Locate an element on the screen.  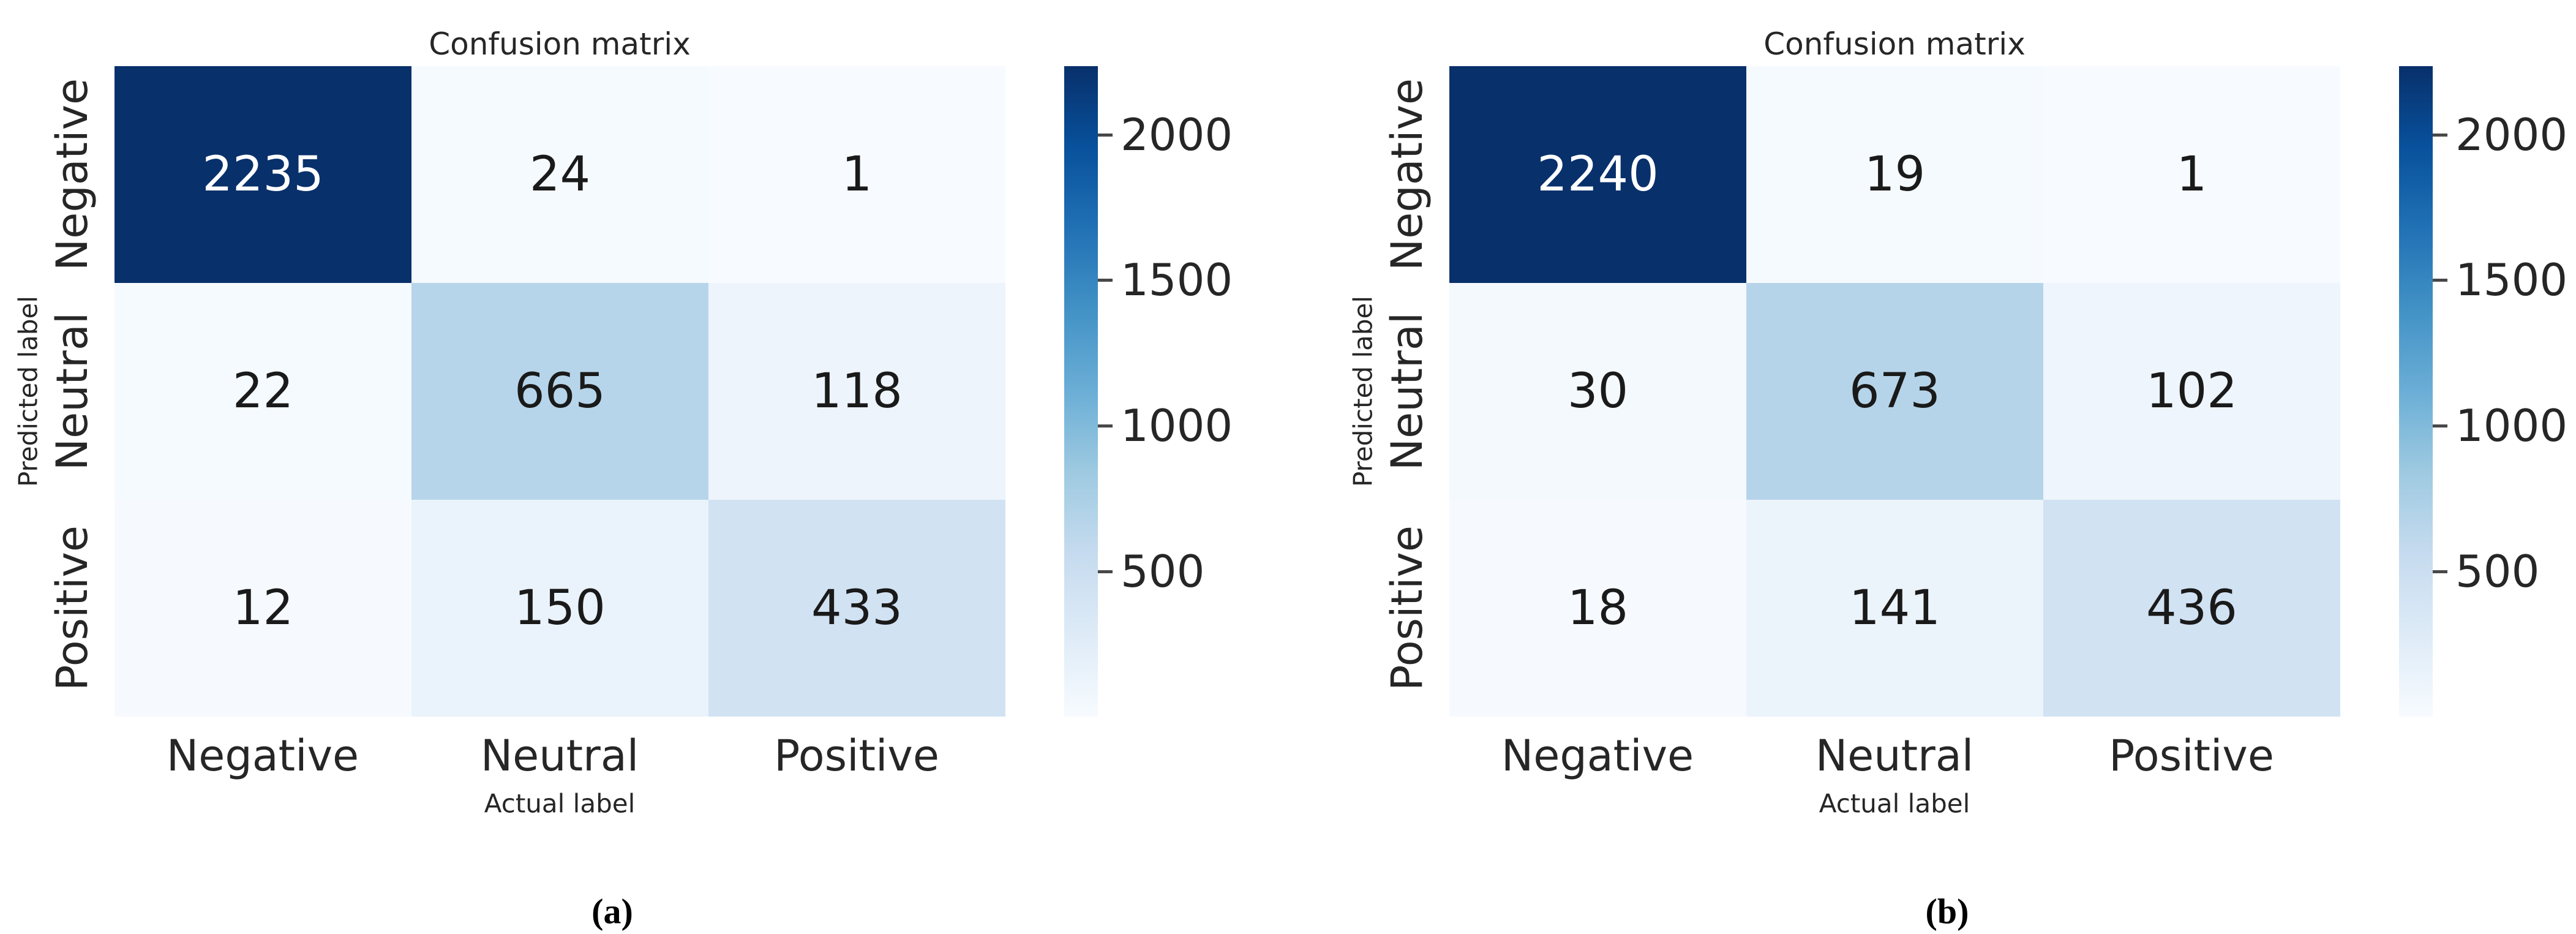
cell-r2c0: 18 is located at coordinates (1597, 608).